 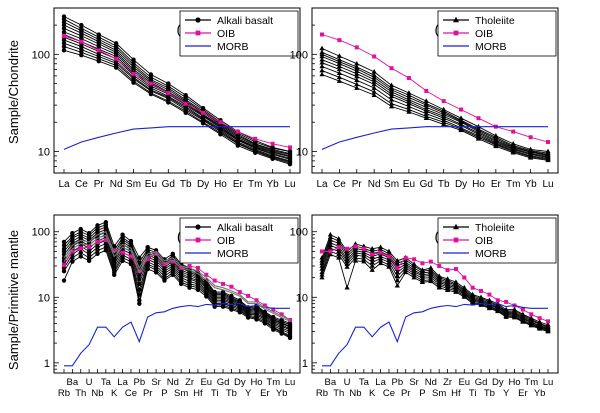 What do you see at coordinates (305, 364) in the screenshot?
I see `y-tick-label: 1` at bounding box center [305, 364].